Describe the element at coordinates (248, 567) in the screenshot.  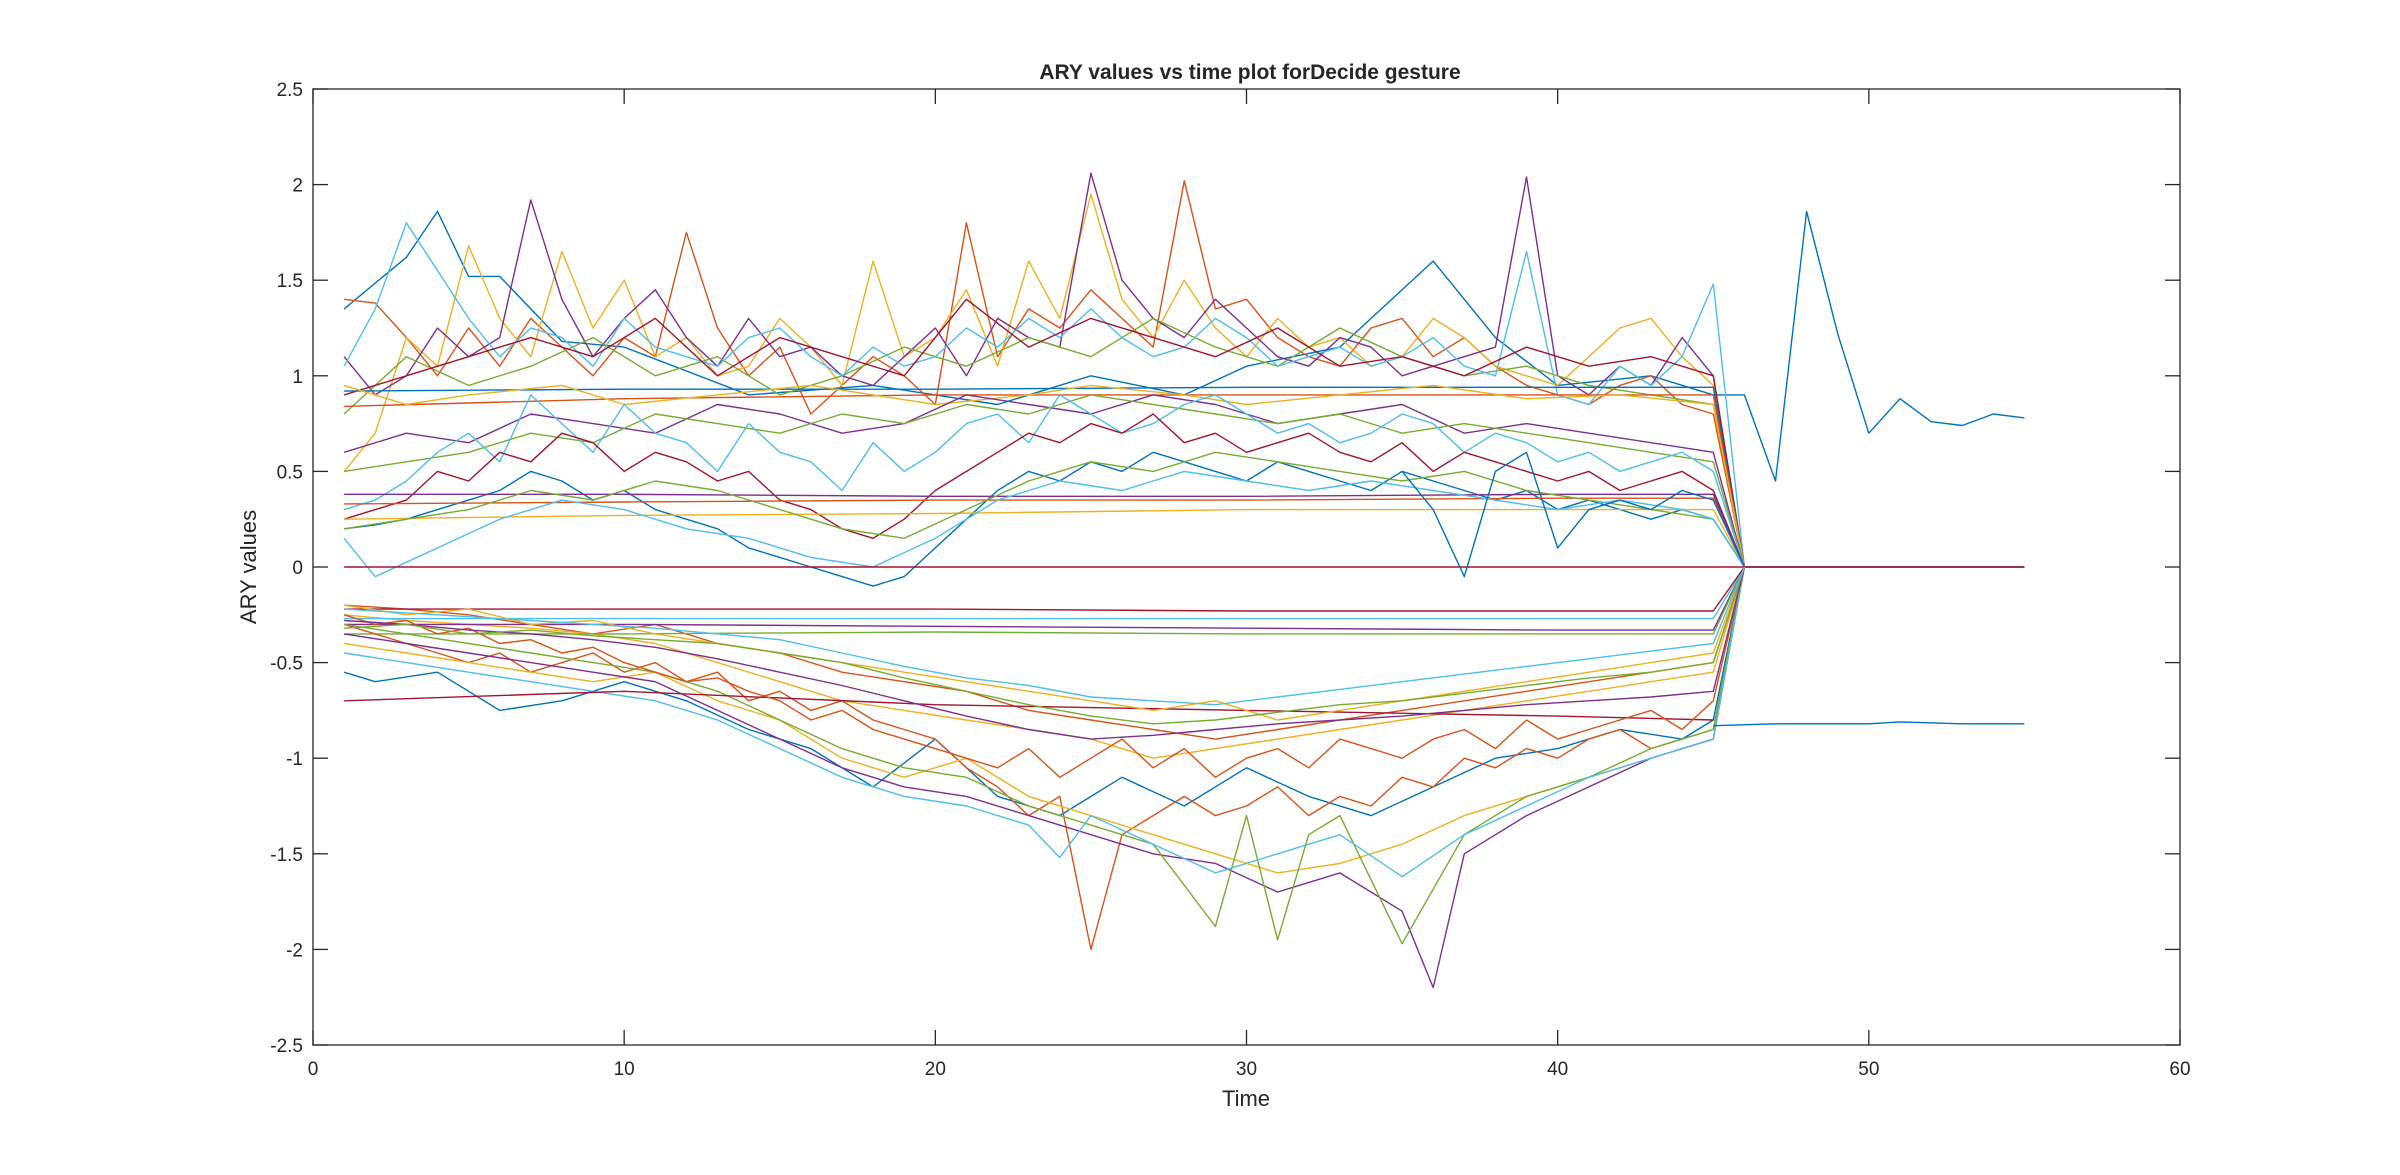
I see `y-axis-label: ARY values` at that location.